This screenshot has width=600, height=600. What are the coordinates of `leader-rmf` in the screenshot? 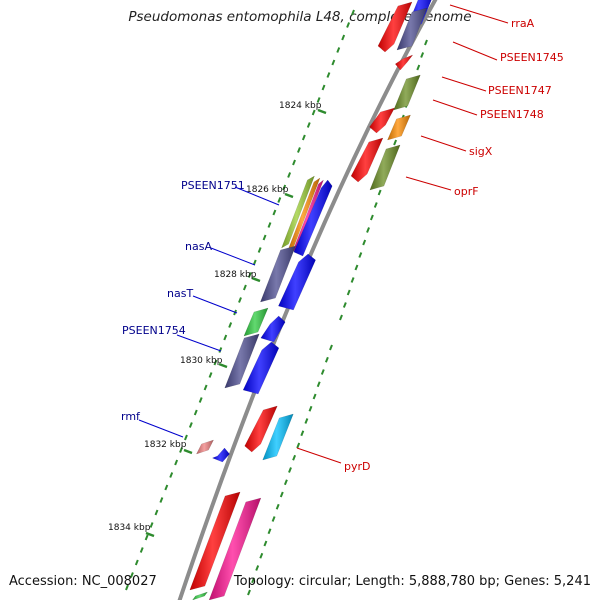 It's located at (161, 428).